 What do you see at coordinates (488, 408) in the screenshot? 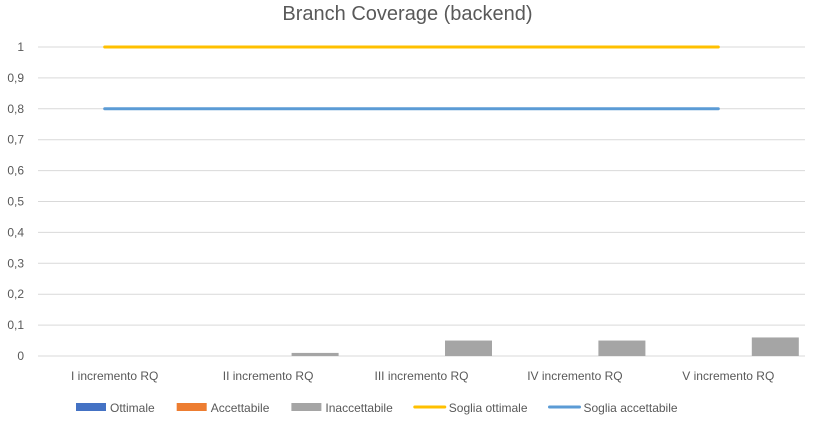
I see `legend-label: Soglia ottimale` at bounding box center [488, 408].